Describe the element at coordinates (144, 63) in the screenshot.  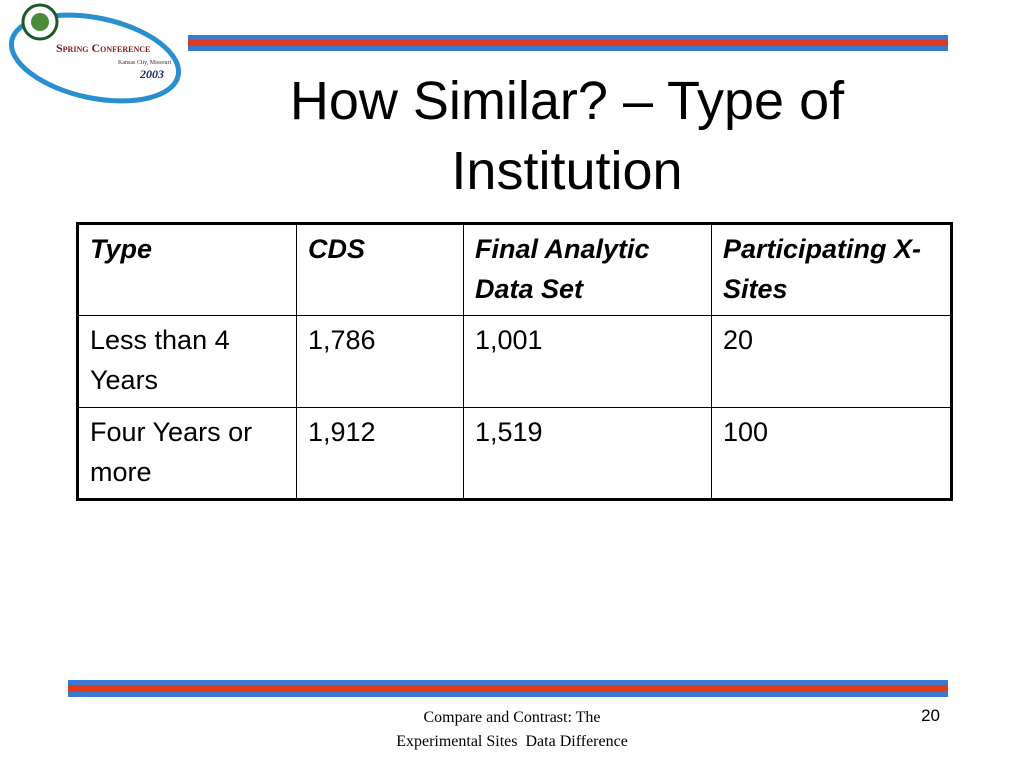
I see `logo-place: Kansas City, Missouri` at that location.